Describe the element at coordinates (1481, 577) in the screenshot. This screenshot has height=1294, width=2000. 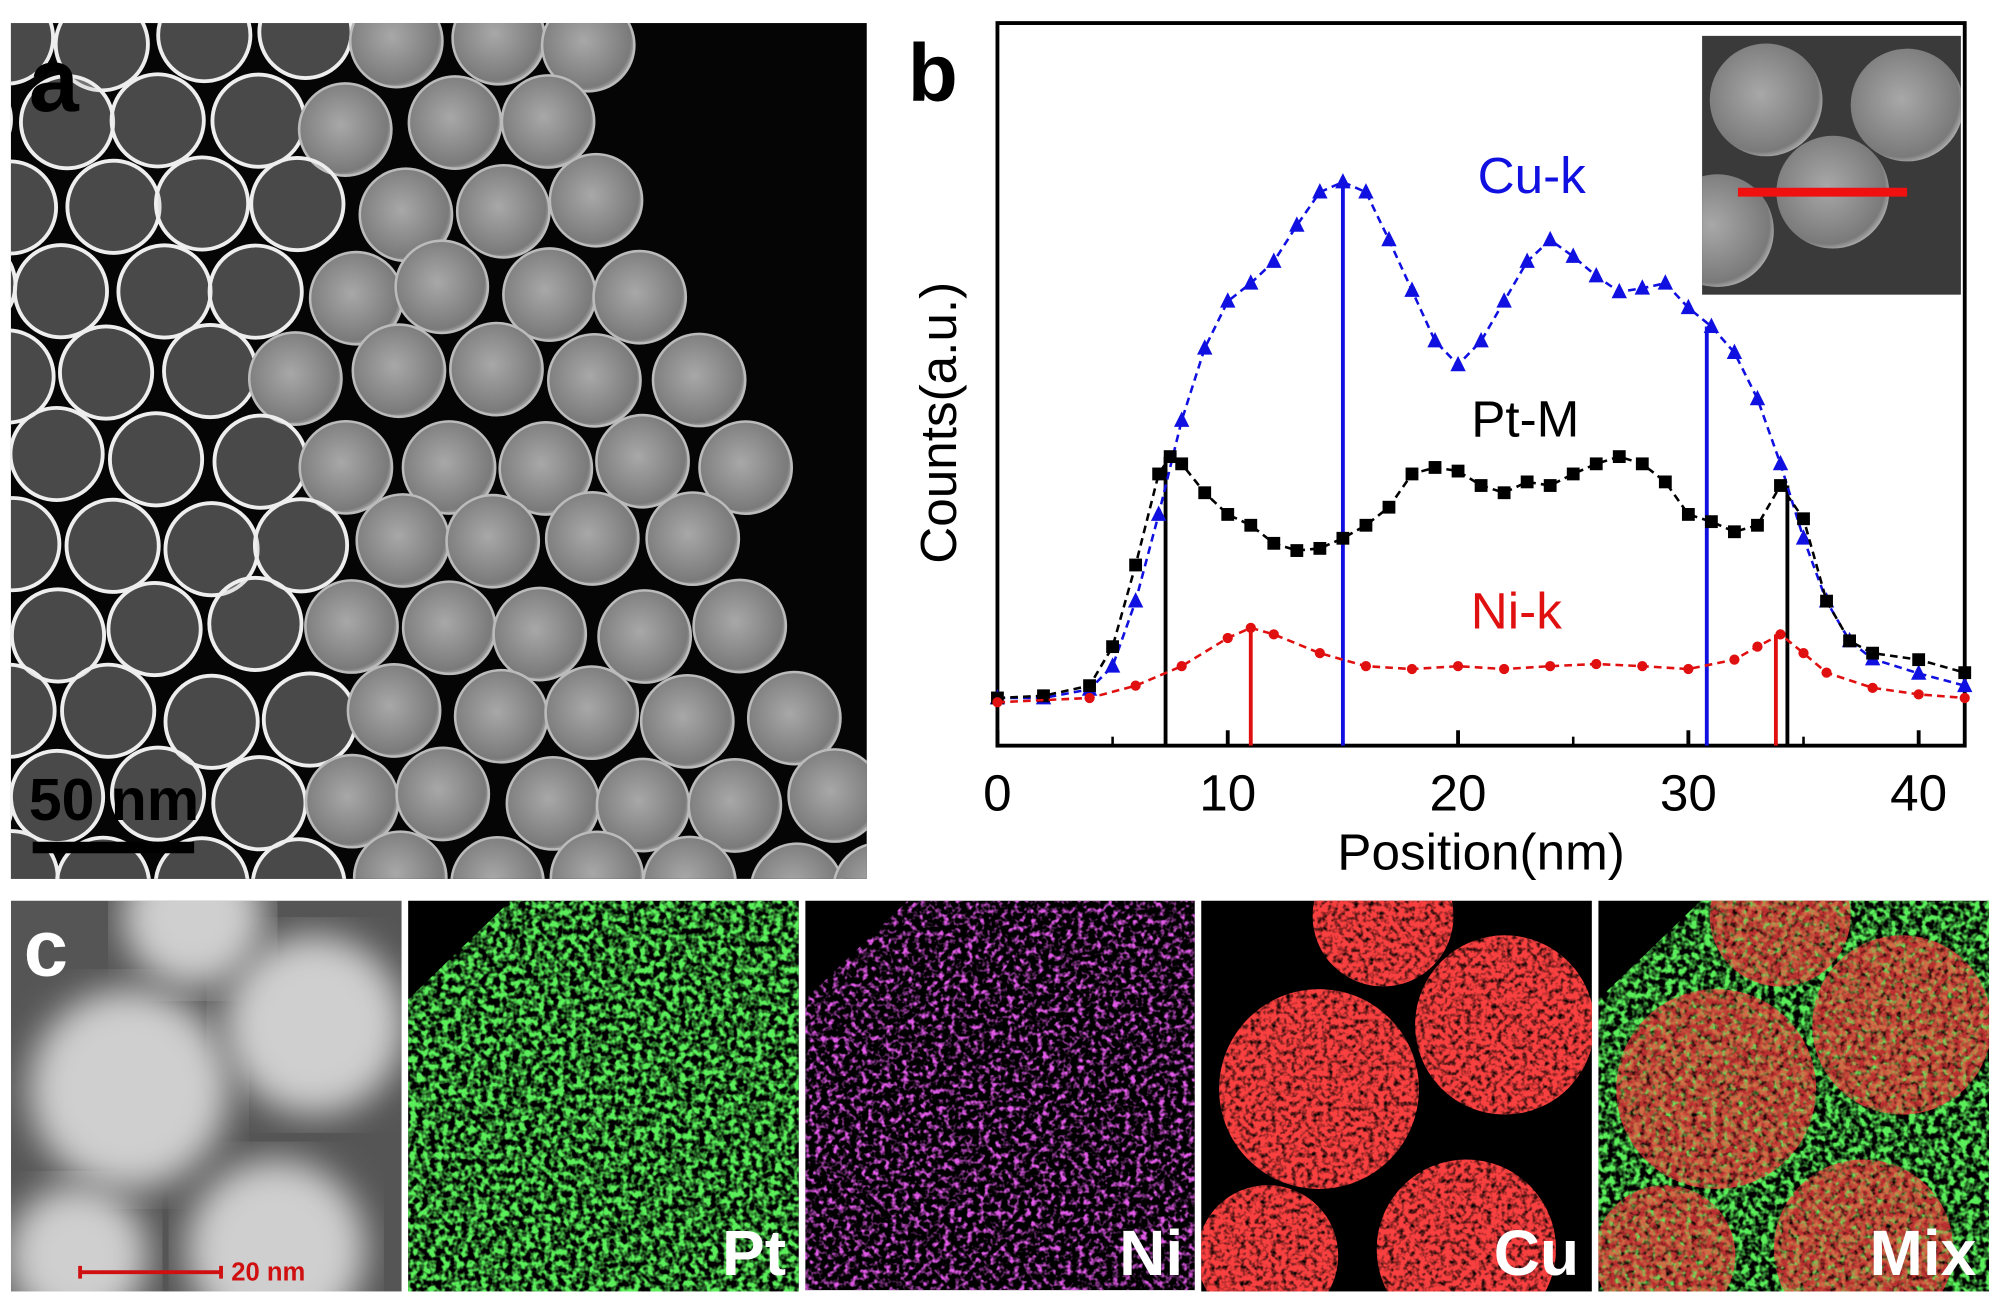
I see `series-line` at that location.